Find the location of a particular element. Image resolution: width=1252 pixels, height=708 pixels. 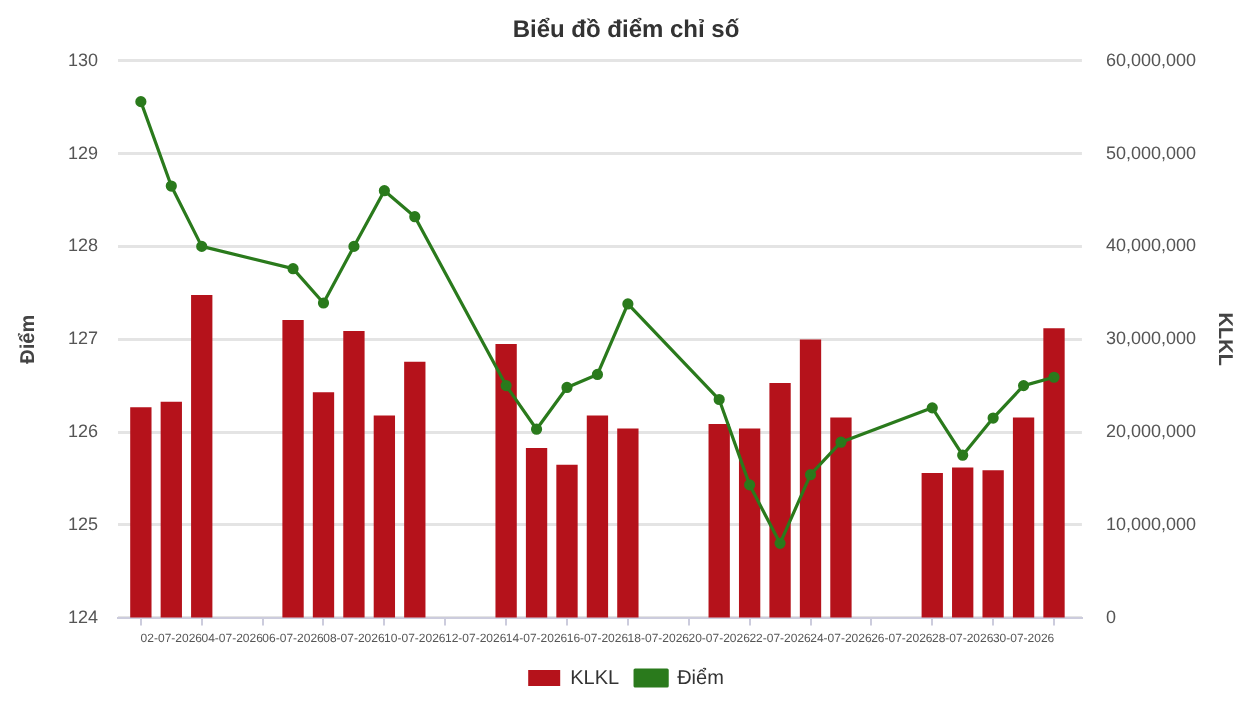

y2-tick-label: 40,000,000 is located at coordinates (1151, 245).